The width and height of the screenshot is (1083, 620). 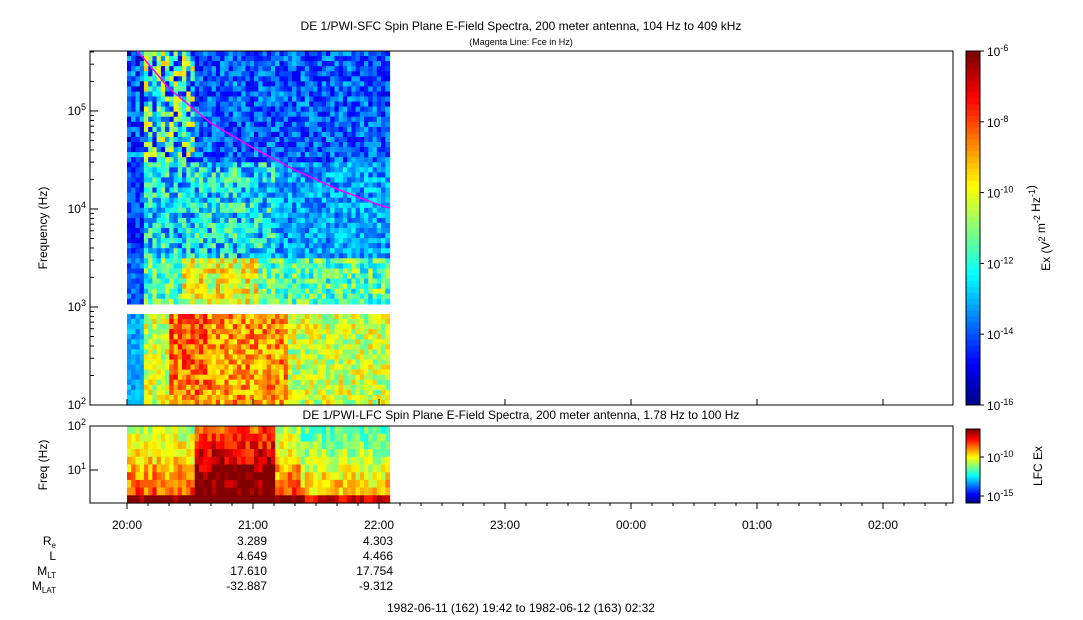 What do you see at coordinates (631, 525) in the screenshot?
I see `time-tick-label-4: 00:00` at bounding box center [631, 525].